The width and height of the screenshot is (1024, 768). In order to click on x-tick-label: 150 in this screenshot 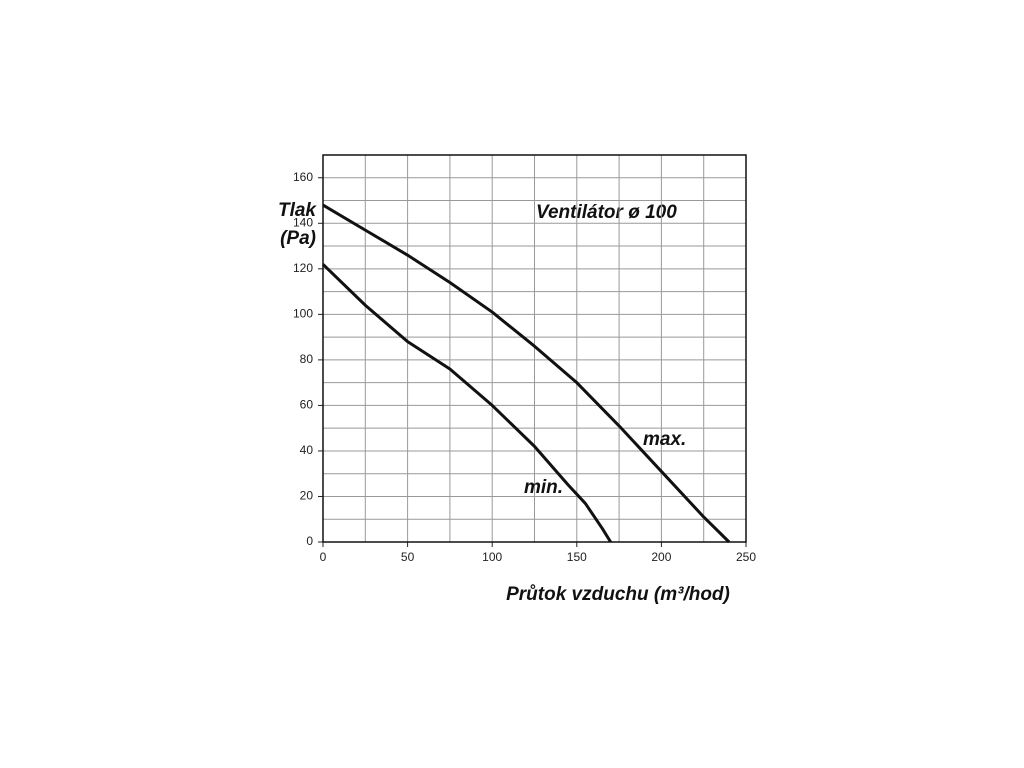, I will do `click(577, 557)`.